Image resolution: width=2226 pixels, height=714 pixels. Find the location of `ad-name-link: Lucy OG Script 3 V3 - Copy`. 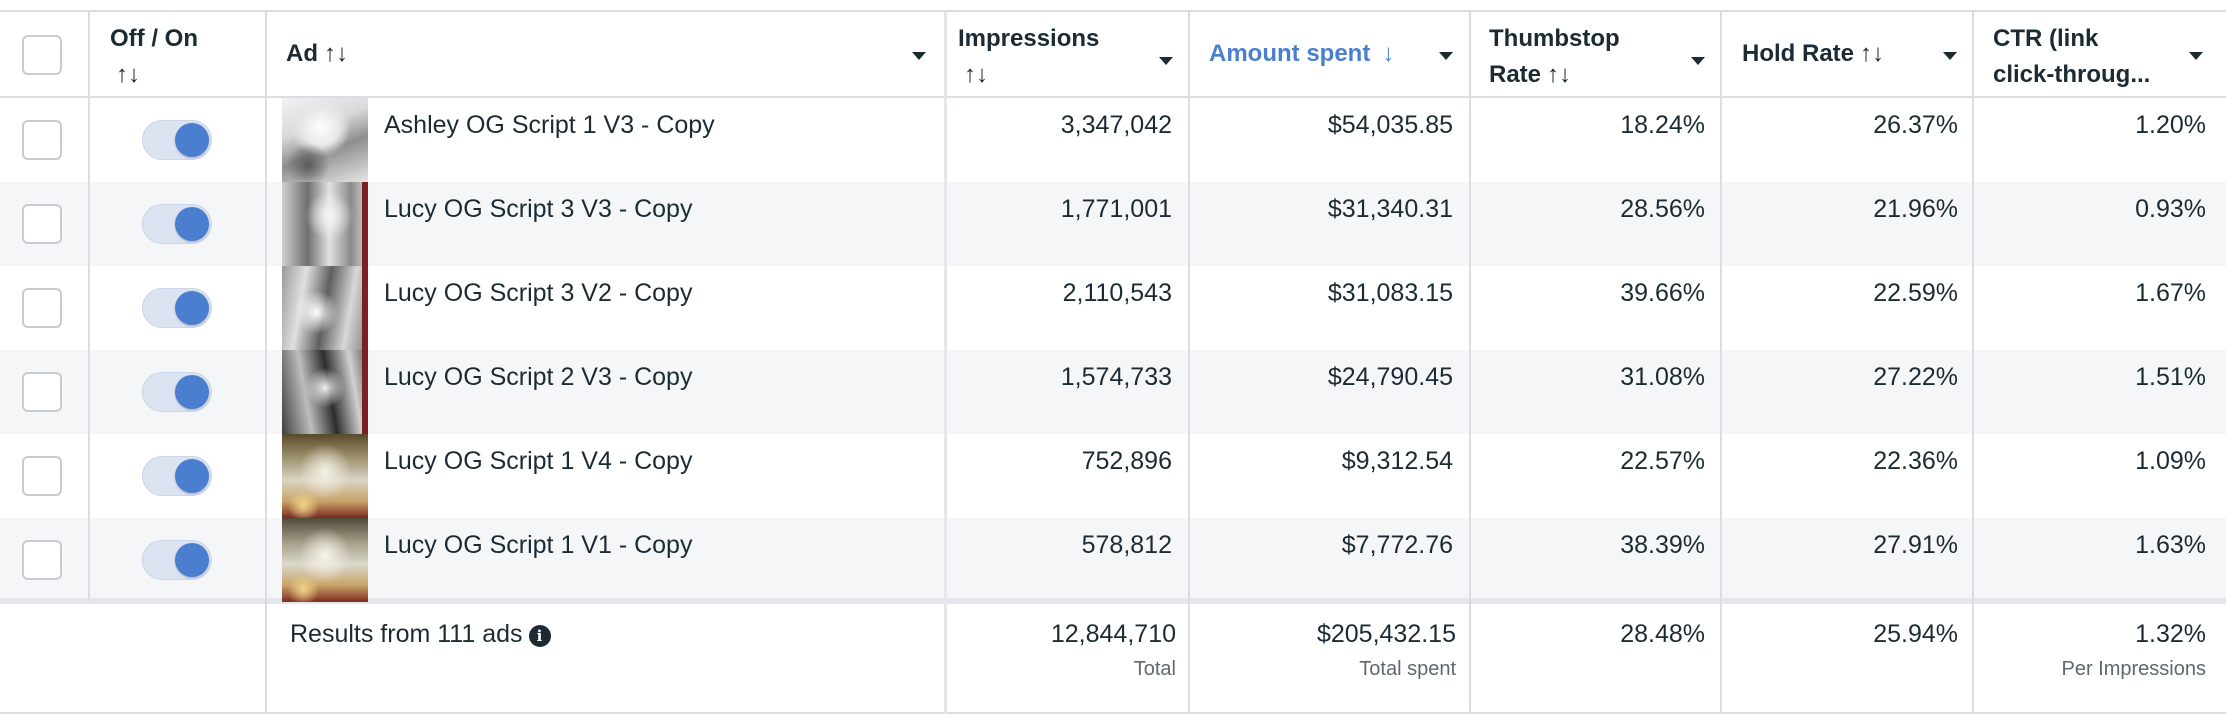

ad-name-link: Lucy OG Script 3 V3 - Copy is located at coordinates (538, 209).